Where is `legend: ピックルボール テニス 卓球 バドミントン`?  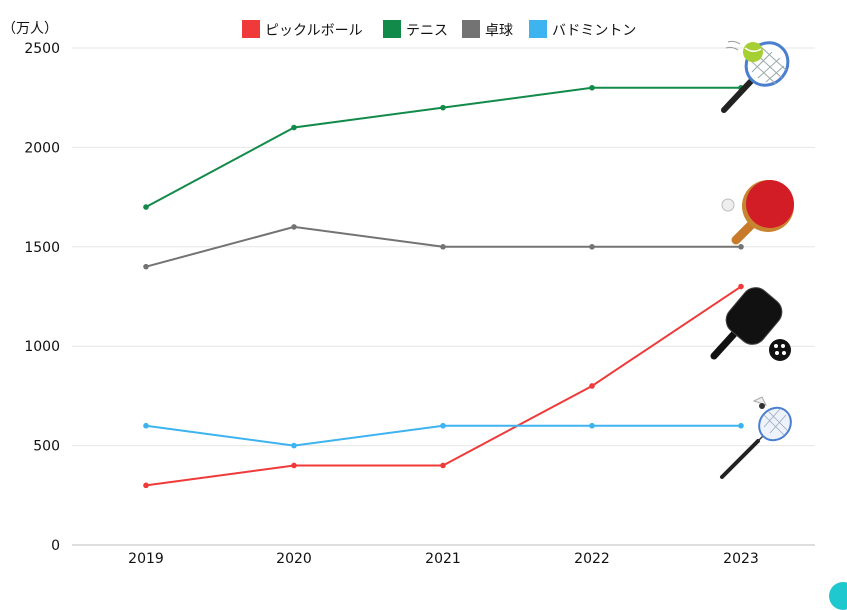 legend: ピックルボール テニス 卓球 バドミントン is located at coordinates (439, 29).